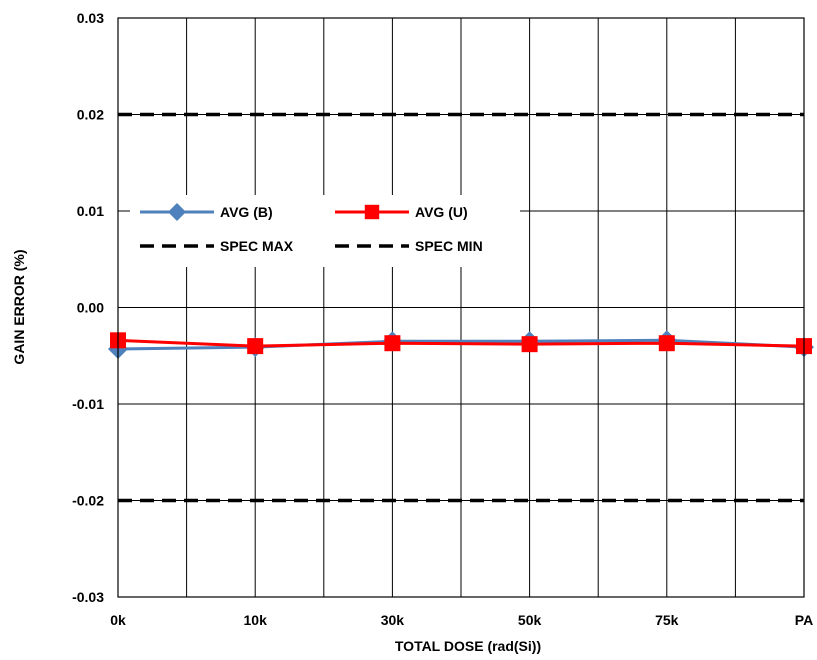  Describe the element at coordinates (449, 246) in the screenshot. I see `legend-label: SPEC MIN` at that location.